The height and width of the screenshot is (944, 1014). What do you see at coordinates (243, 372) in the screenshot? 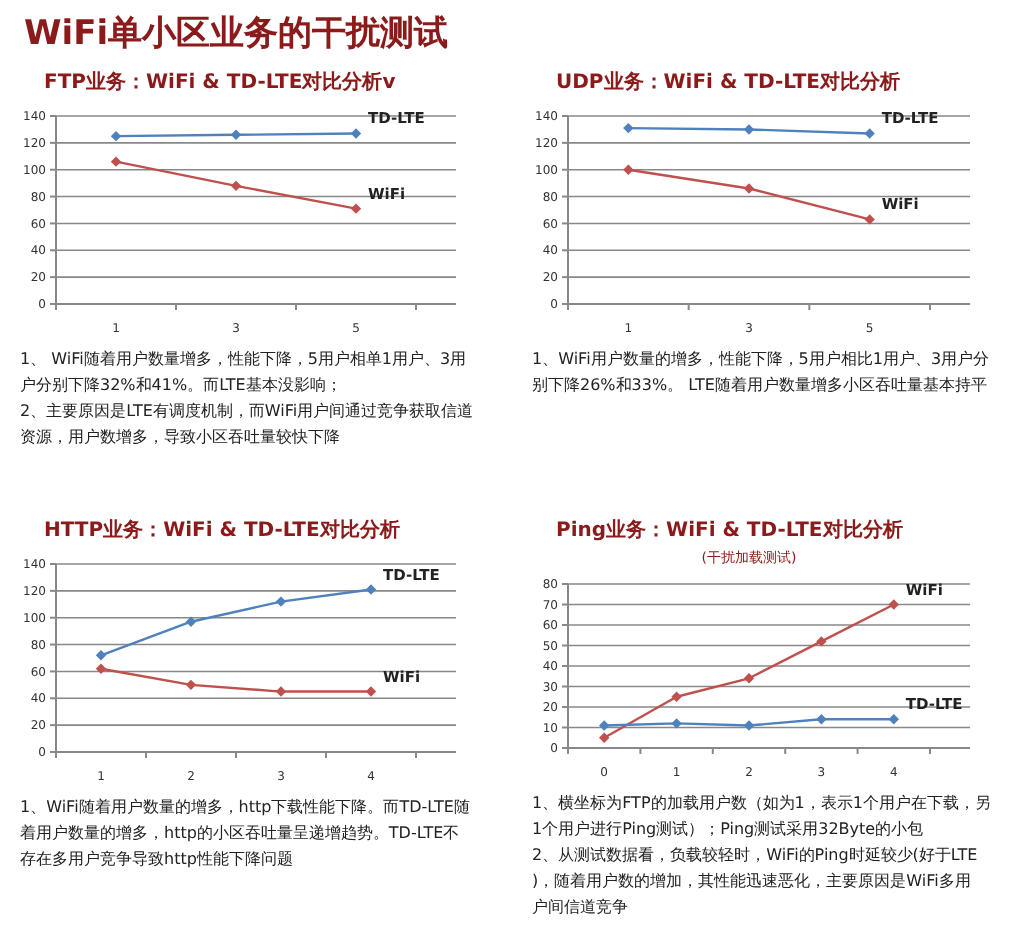
I see `text: 1、 WiFi随着用户数量增多，性能下降，5用户相单1用户、3用户分别下降32%和41%。而LTE基本没影响；` at bounding box center [243, 372].